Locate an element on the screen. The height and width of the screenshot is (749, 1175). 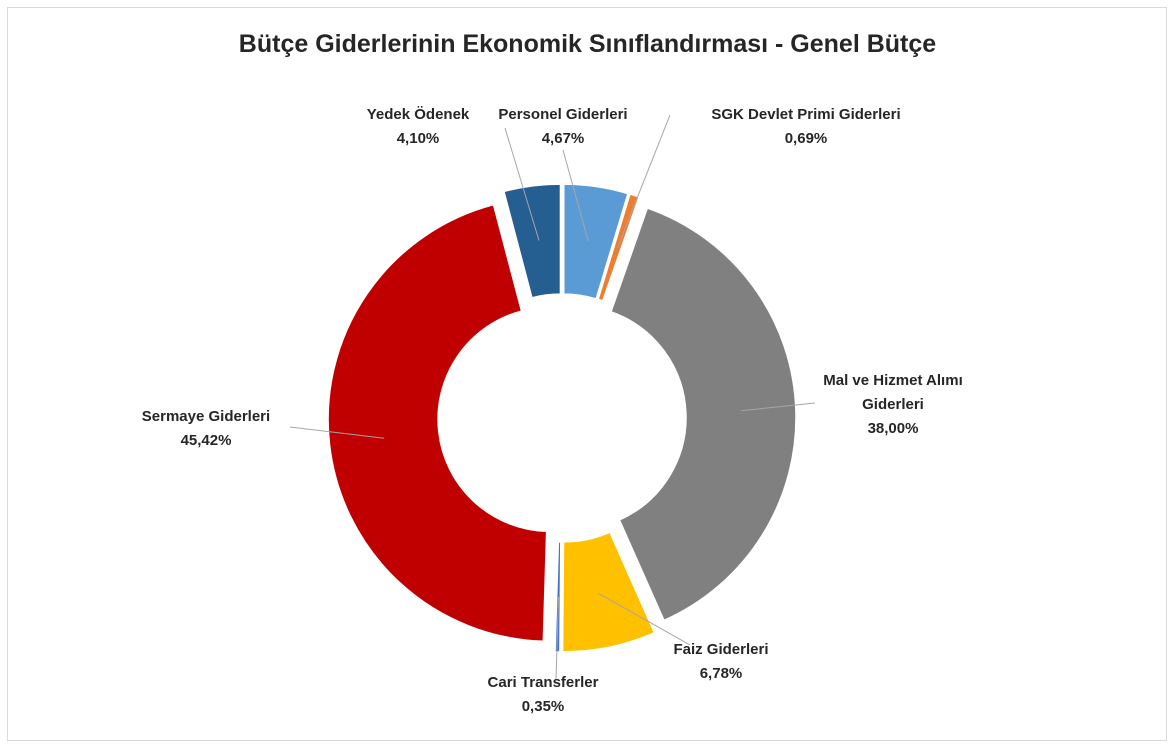
value-label: 4,67% is located at coordinates (563, 138).